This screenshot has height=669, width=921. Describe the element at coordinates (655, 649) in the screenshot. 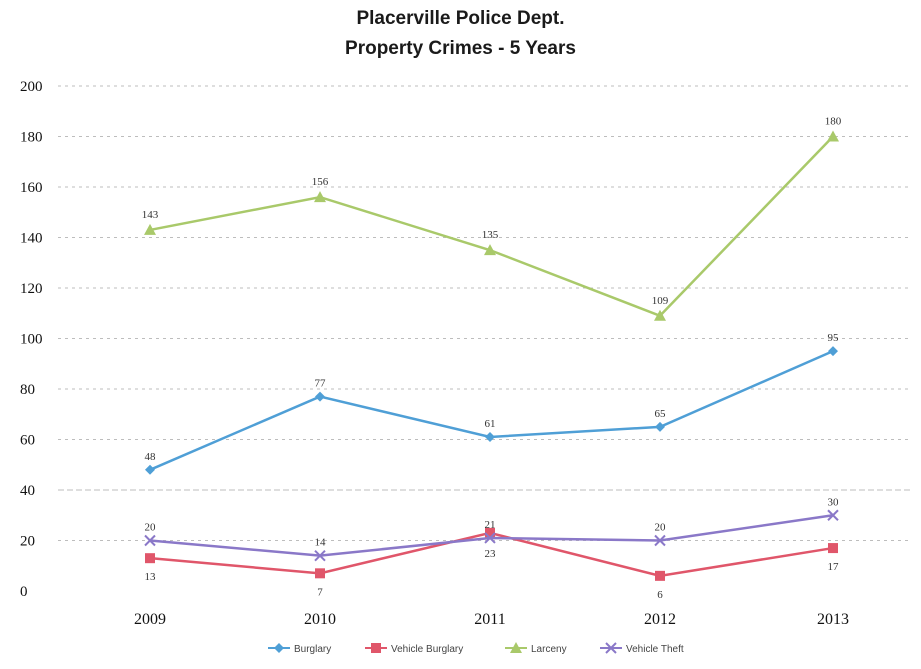

I see `legend-label: Vehicle Theft` at that location.